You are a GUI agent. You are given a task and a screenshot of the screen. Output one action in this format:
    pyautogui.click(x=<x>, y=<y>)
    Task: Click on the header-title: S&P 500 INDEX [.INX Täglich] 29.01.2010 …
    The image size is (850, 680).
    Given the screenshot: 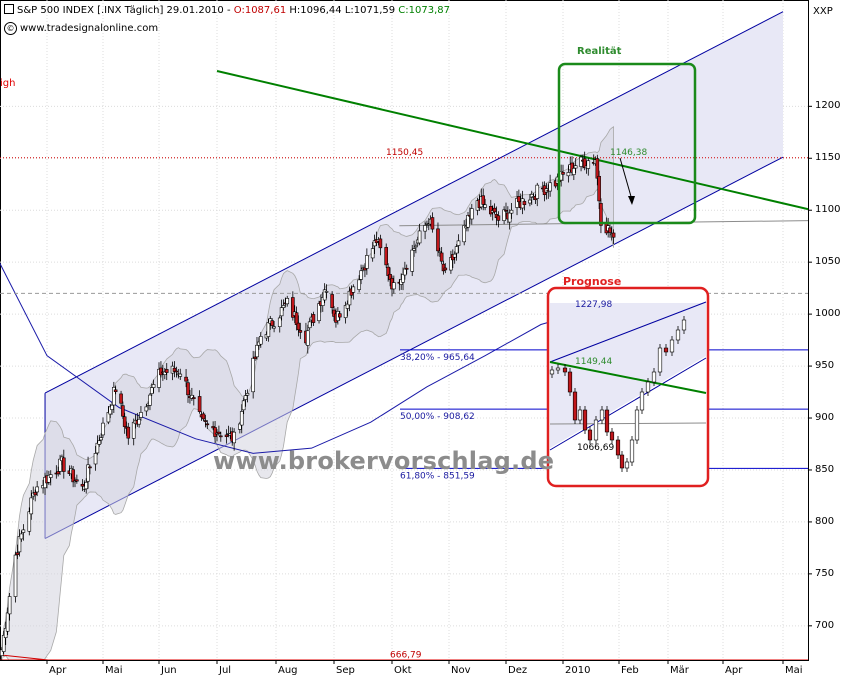 What is the action you would take?
    pyautogui.click(x=124, y=10)
    